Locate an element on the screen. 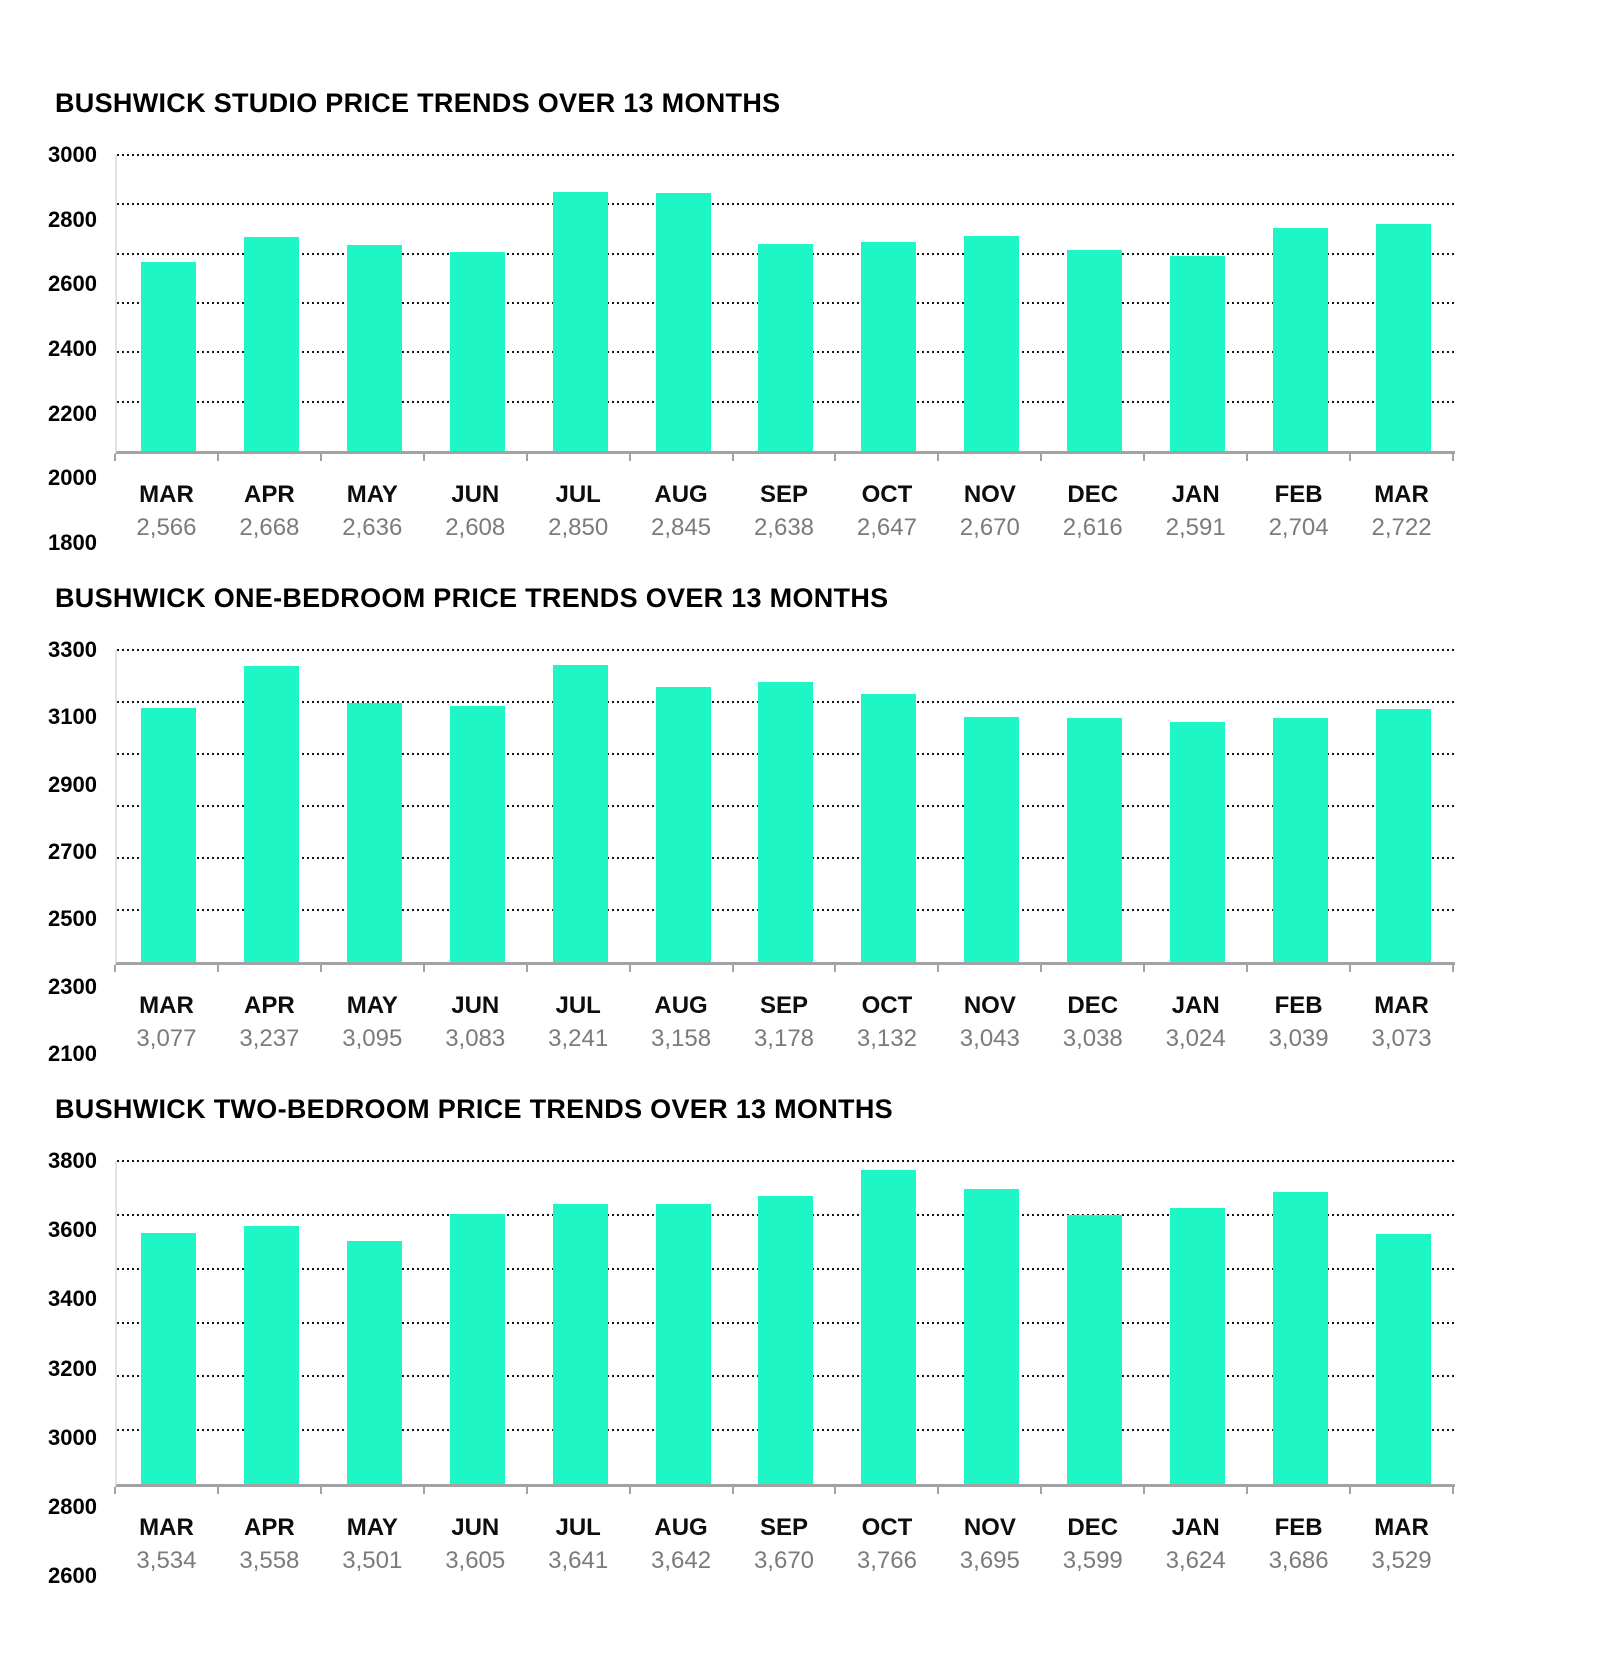 Image resolution: width=1600 pixels, height=1679 pixels. y-tick-label: 3600 is located at coordinates (72, 1230).